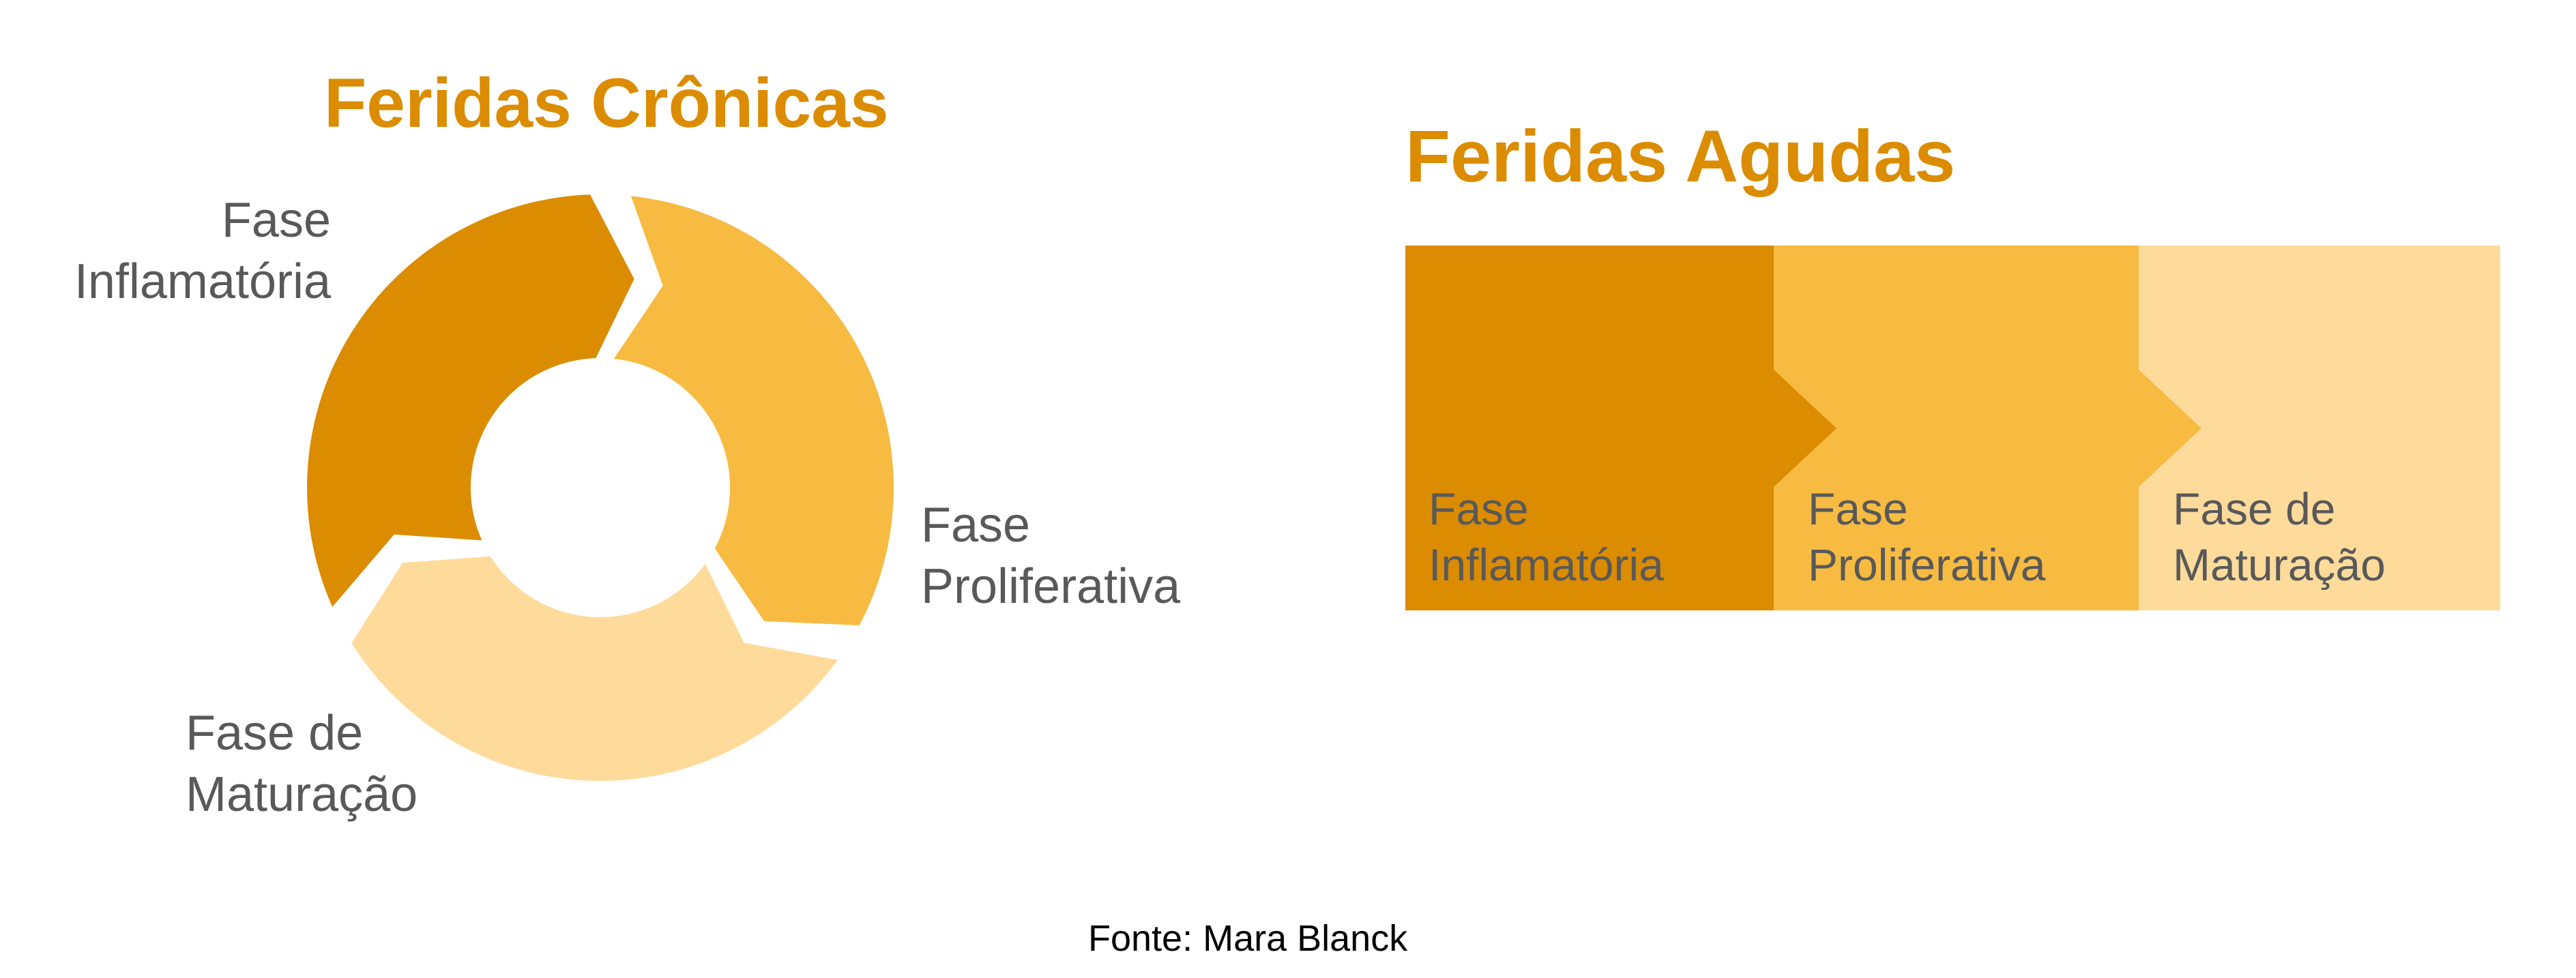  Describe the element at coordinates (2317, 428) in the screenshot. I see `acute-phase-maturation: Fase de Maturação` at that location.